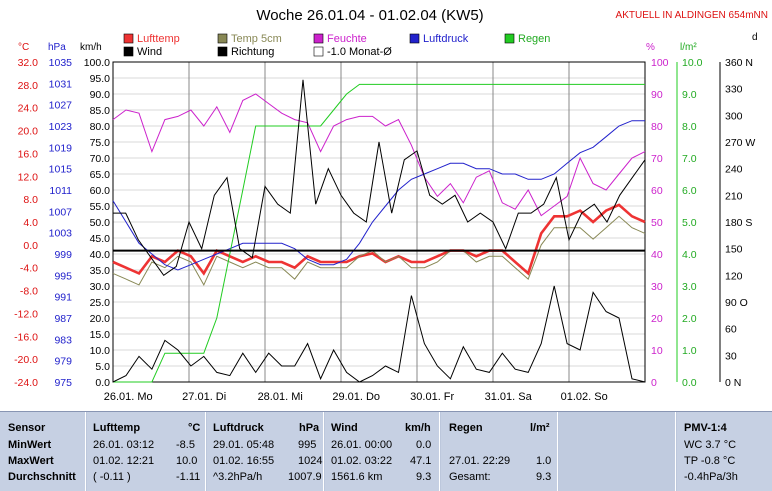 The width and height of the screenshot is (772, 491). I want to click on header-luftdruck-unit: hPa, so click(309, 428).